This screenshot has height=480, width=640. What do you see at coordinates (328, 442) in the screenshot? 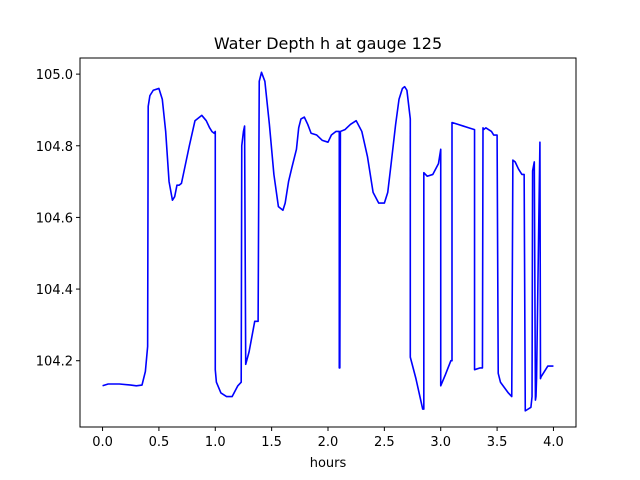
I see `x-tick-label: 2.0` at bounding box center [328, 442].